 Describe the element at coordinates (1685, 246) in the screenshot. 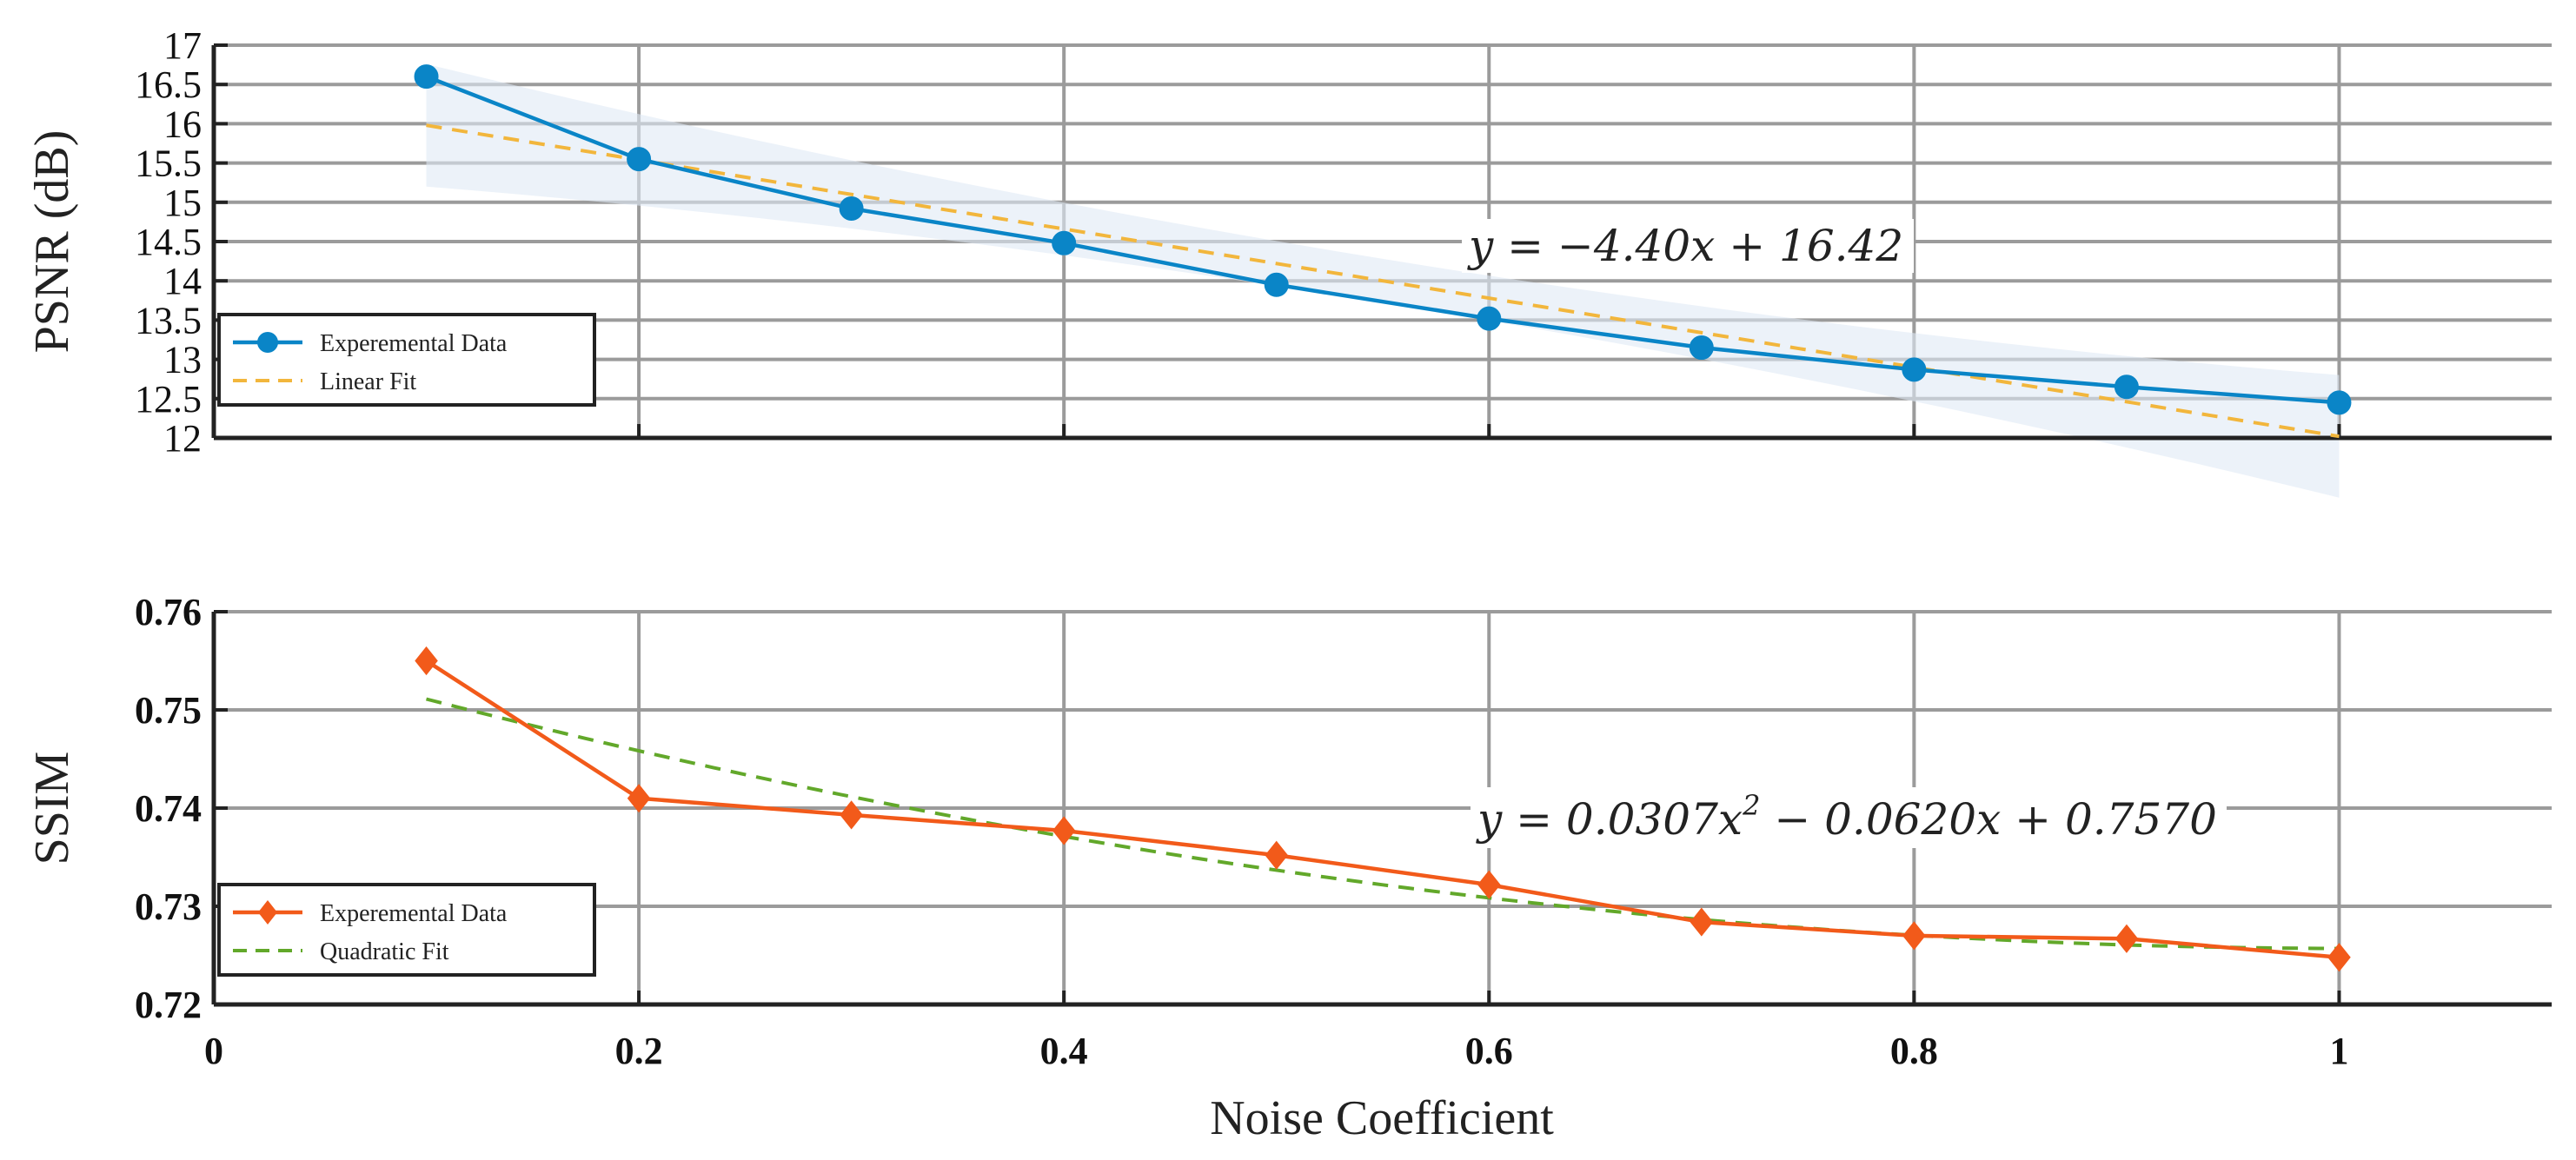

I see `fit-equation: y = −4.40x + 16.42` at that location.